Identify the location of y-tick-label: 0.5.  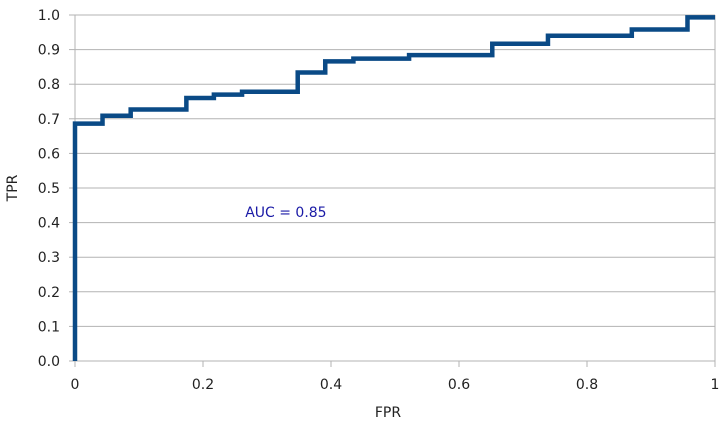
(49, 189).